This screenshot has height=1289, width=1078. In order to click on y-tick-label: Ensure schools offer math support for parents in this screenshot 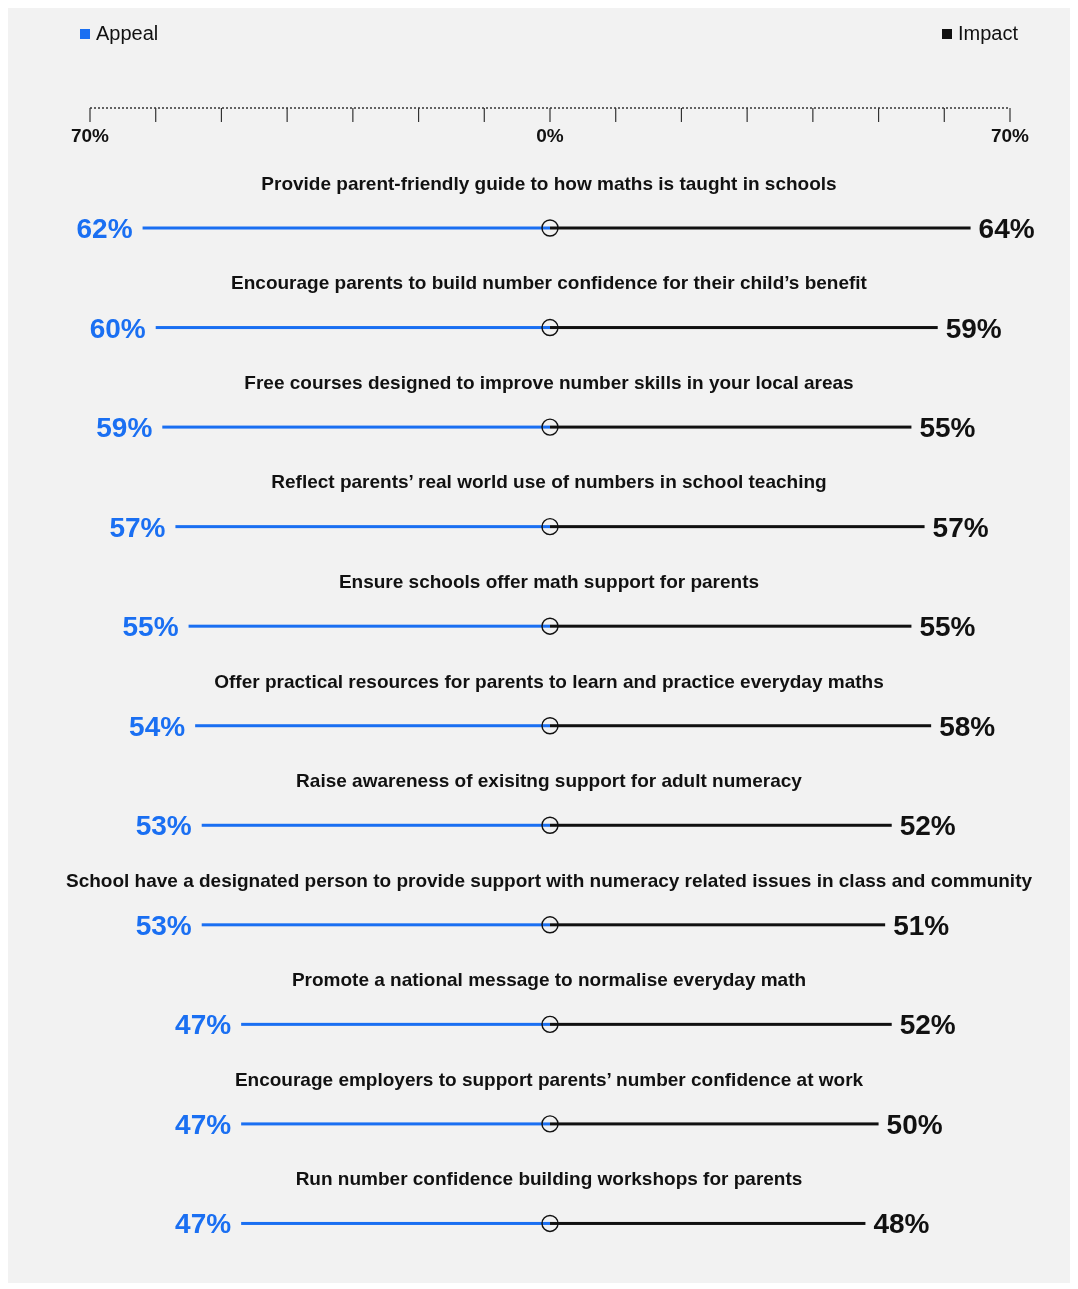, I will do `click(549, 581)`.